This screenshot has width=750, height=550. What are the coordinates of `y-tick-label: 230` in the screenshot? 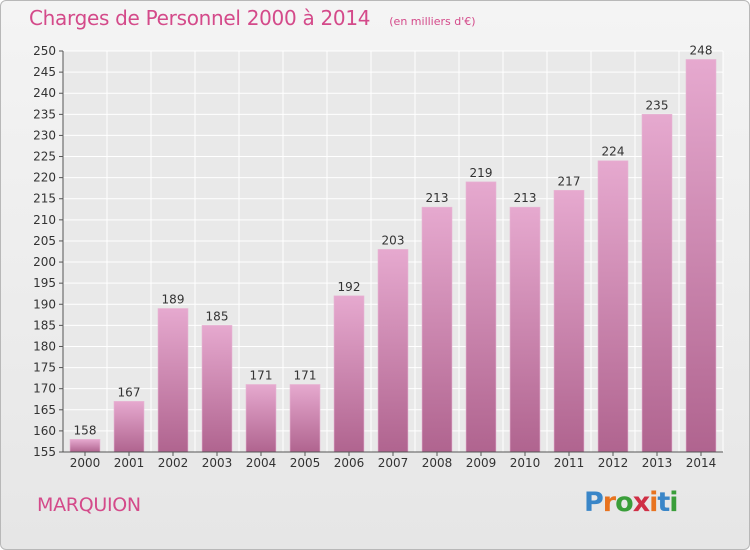 It's located at (44, 135).